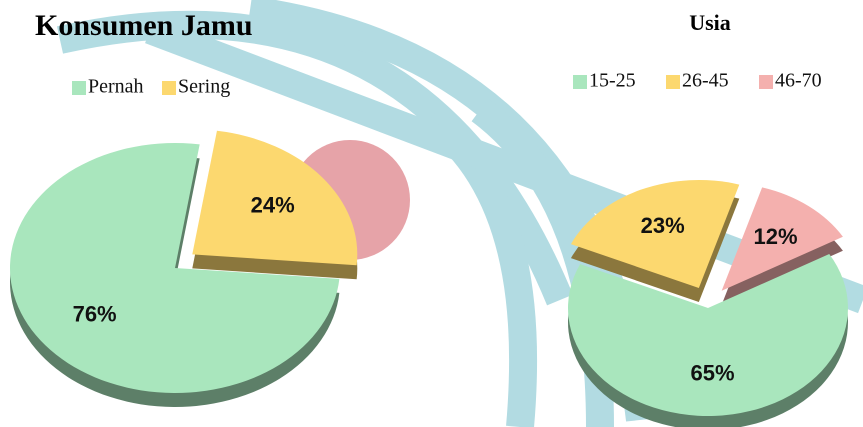  What do you see at coordinates (663, 225) in the screenshot?
I see `data-label: 23%` at bounding box center [663, 225].